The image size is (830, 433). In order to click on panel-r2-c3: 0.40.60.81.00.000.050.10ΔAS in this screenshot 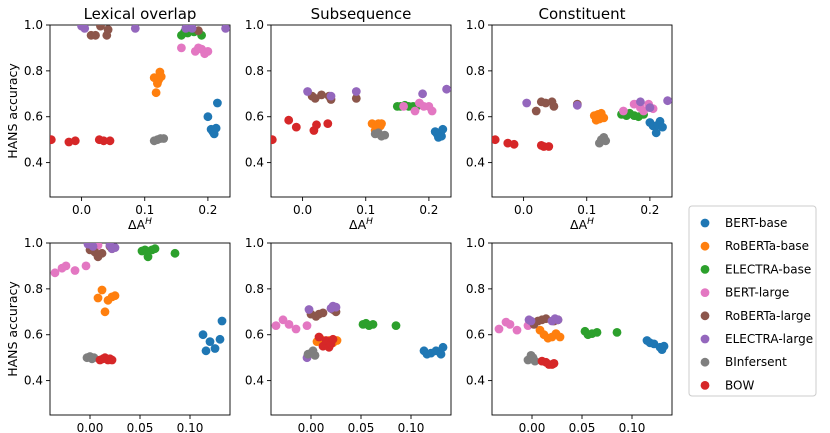, I will do `click(569, 334)`.